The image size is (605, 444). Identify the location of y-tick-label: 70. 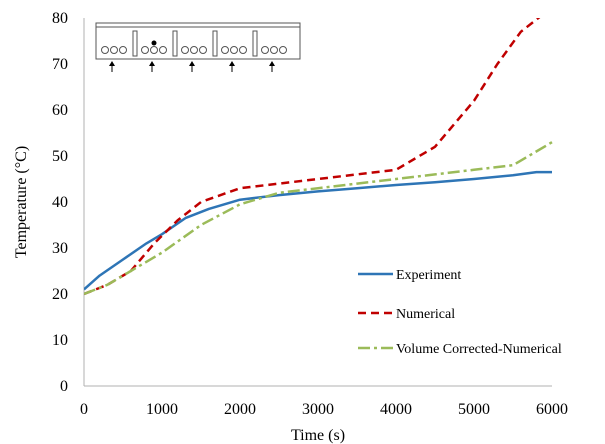
(60, 64).